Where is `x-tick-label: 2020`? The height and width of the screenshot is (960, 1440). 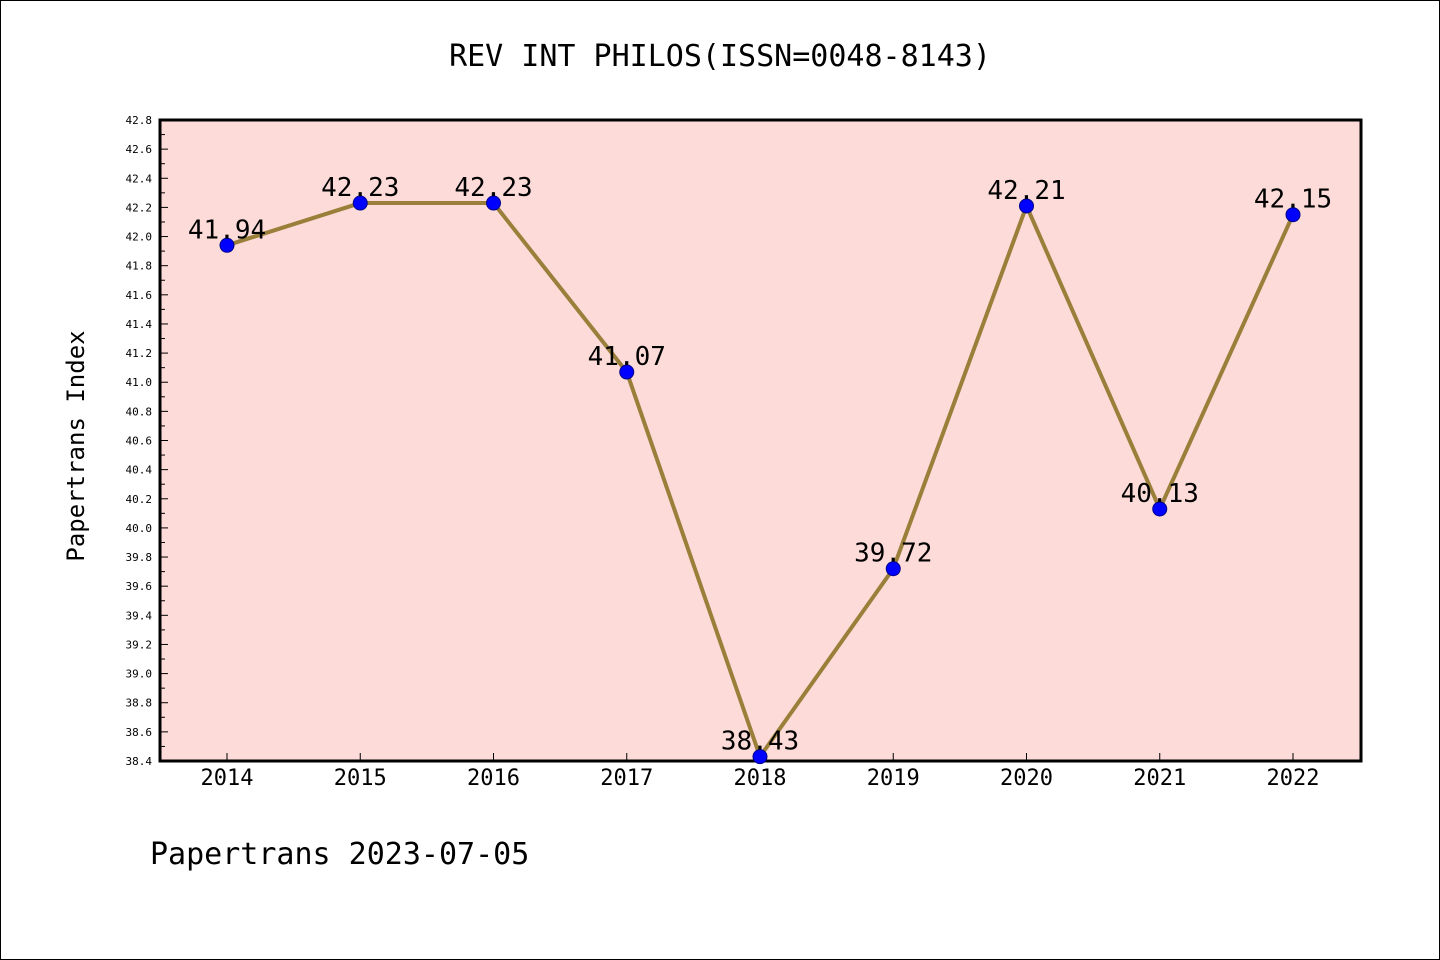
x-tick-label: 2020 is located at coordinates (1026, 778).